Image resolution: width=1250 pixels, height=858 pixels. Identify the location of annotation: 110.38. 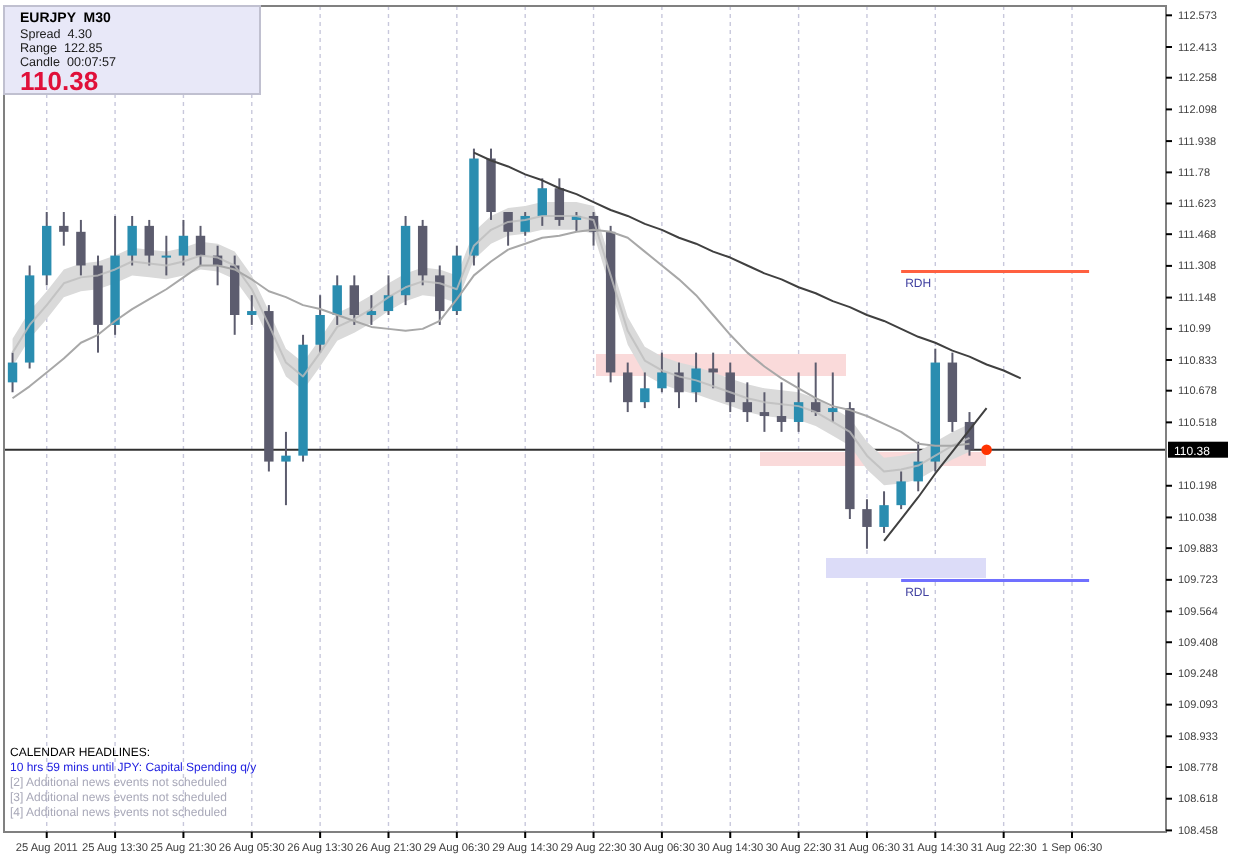
(59, 81).